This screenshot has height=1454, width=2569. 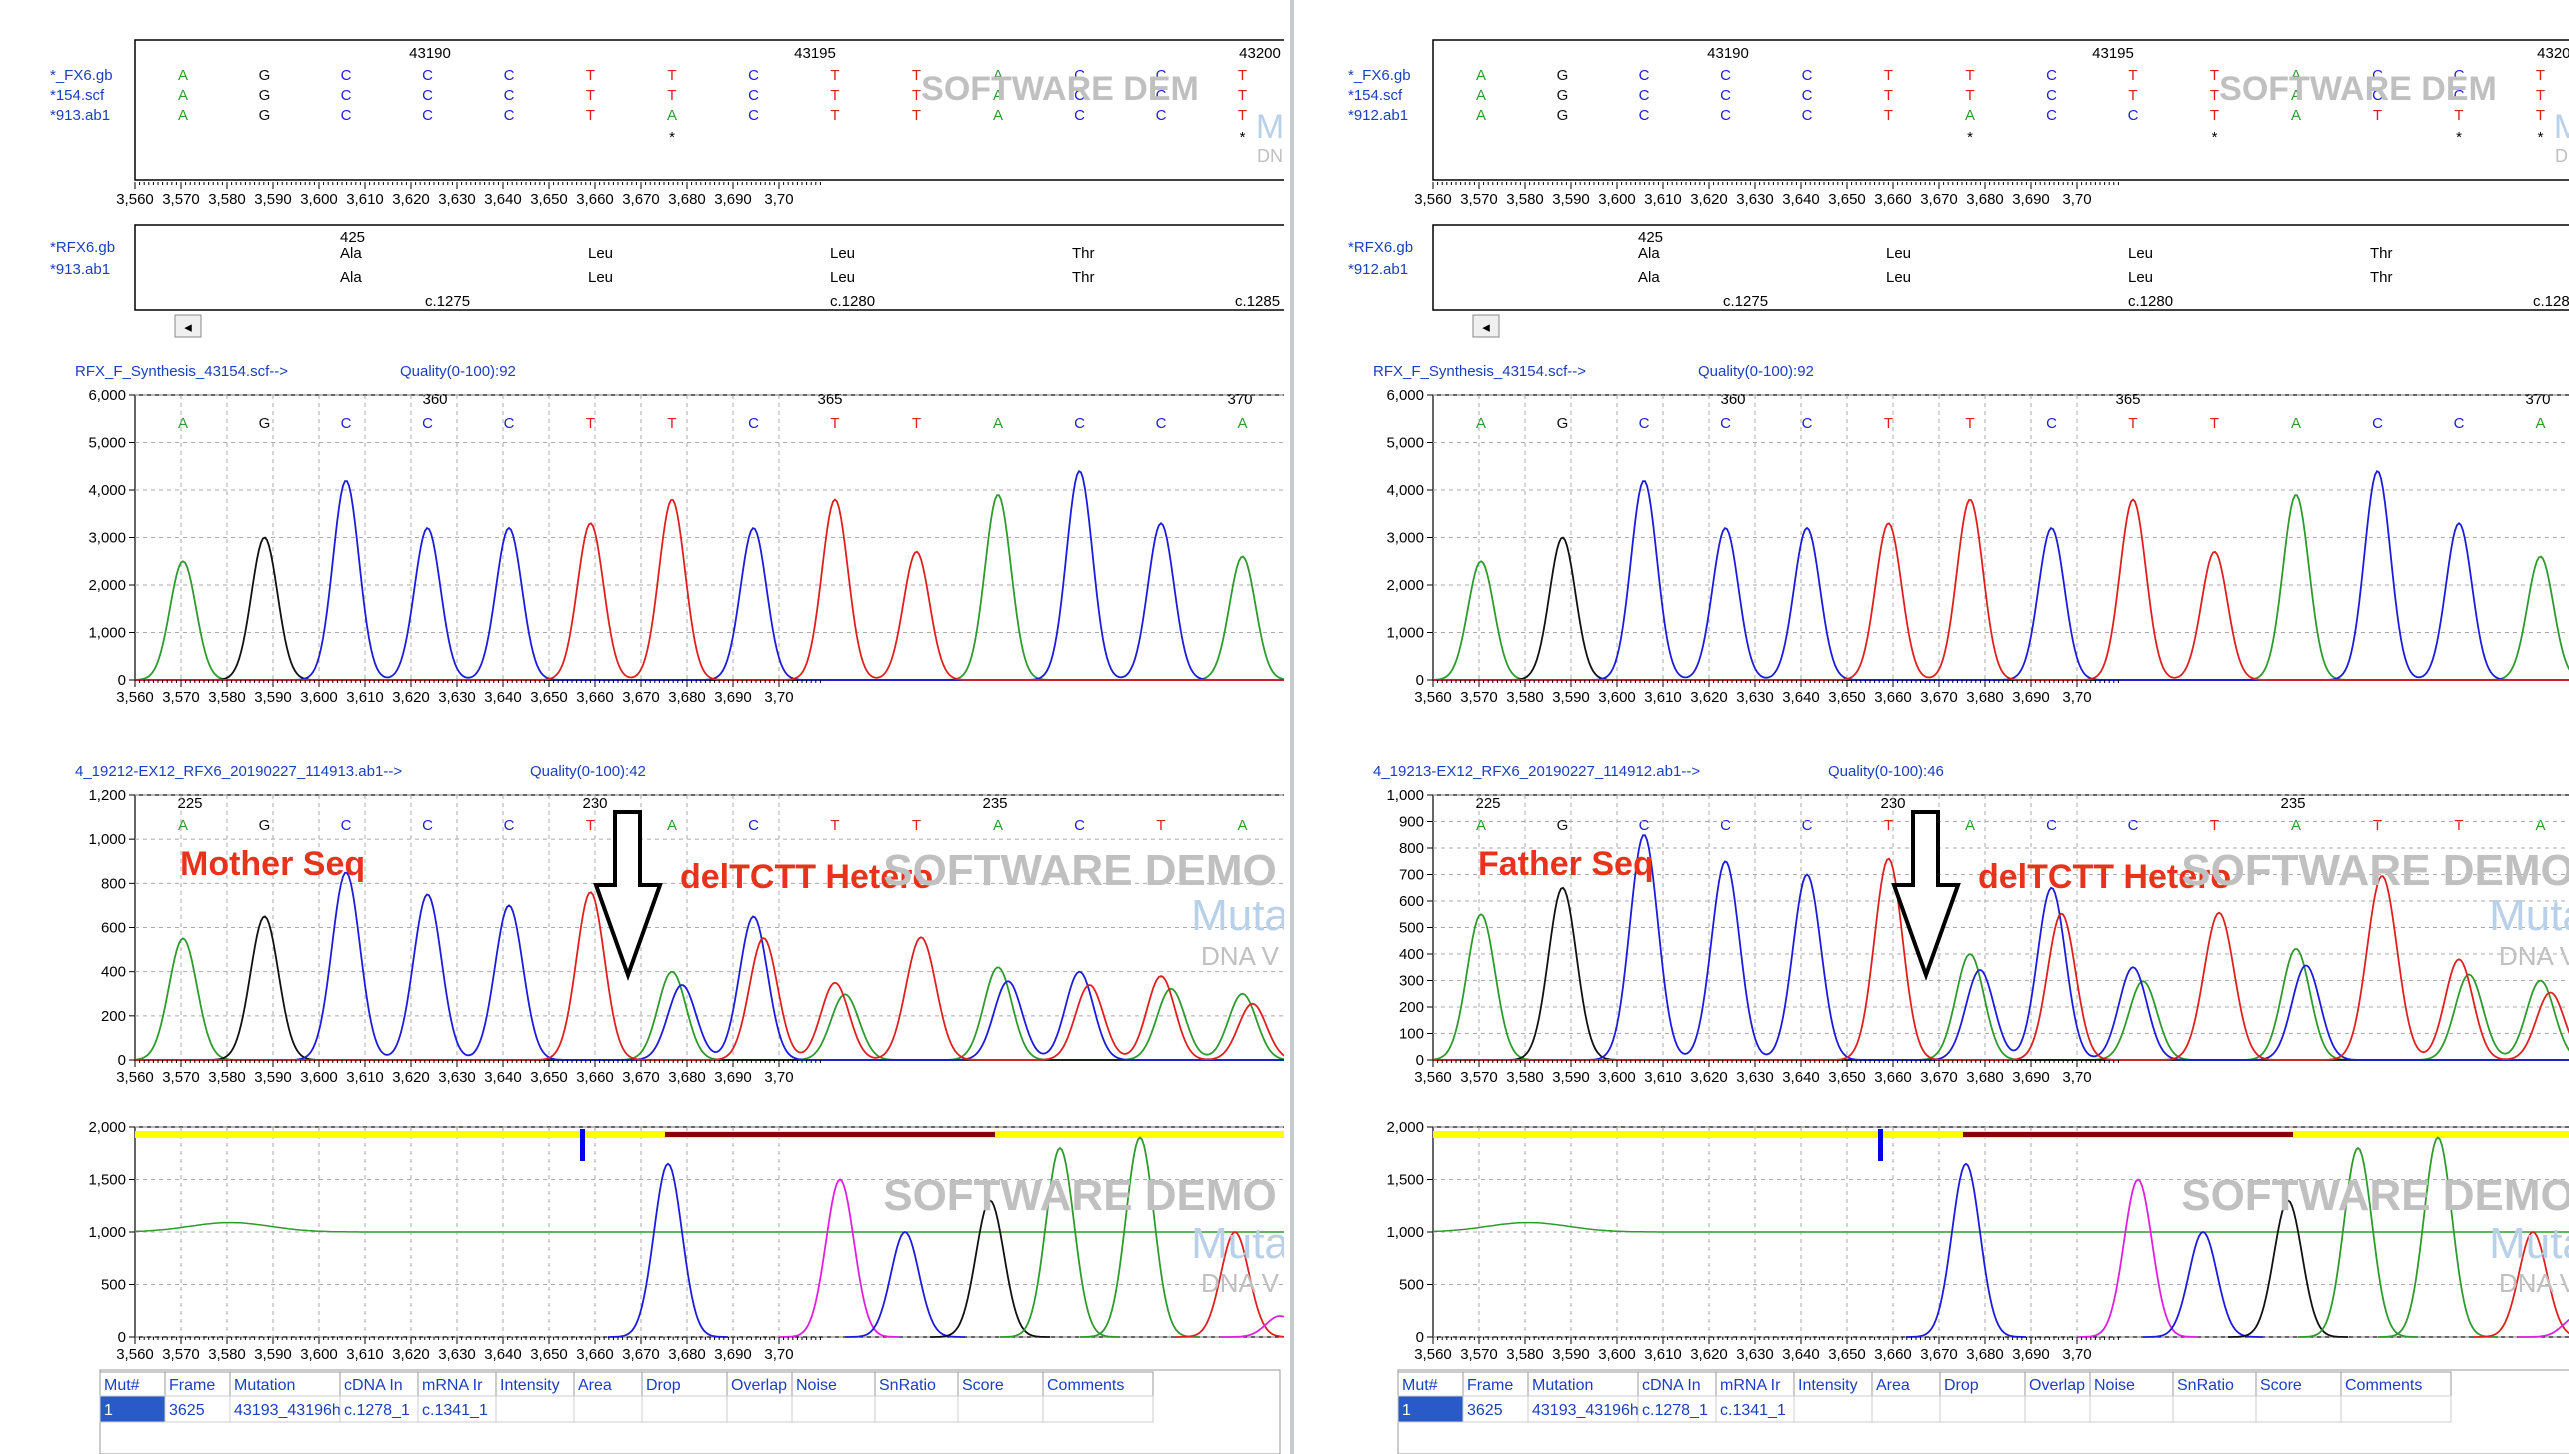 What do you see at coordinates (80, 115) in the screenshot?
I see `alignment-row-label: *913.ab1` at bounding box center [80, 115].